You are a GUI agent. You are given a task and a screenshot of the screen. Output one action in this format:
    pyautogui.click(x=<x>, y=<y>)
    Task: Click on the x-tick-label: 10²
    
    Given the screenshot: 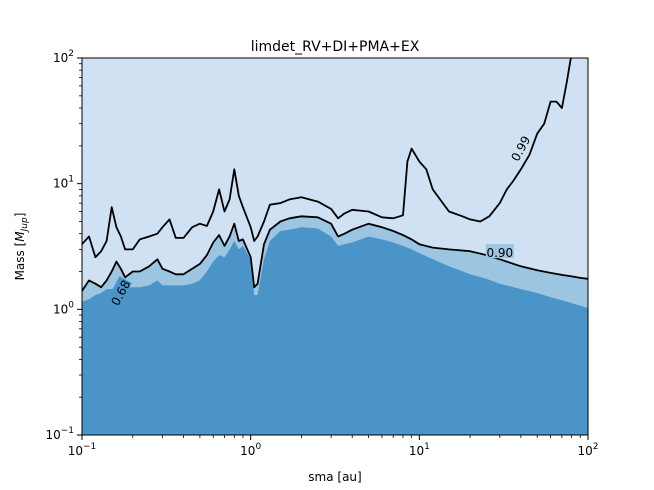 What is the action you would take?
    pyautogui.click(x=587, y=450)
    